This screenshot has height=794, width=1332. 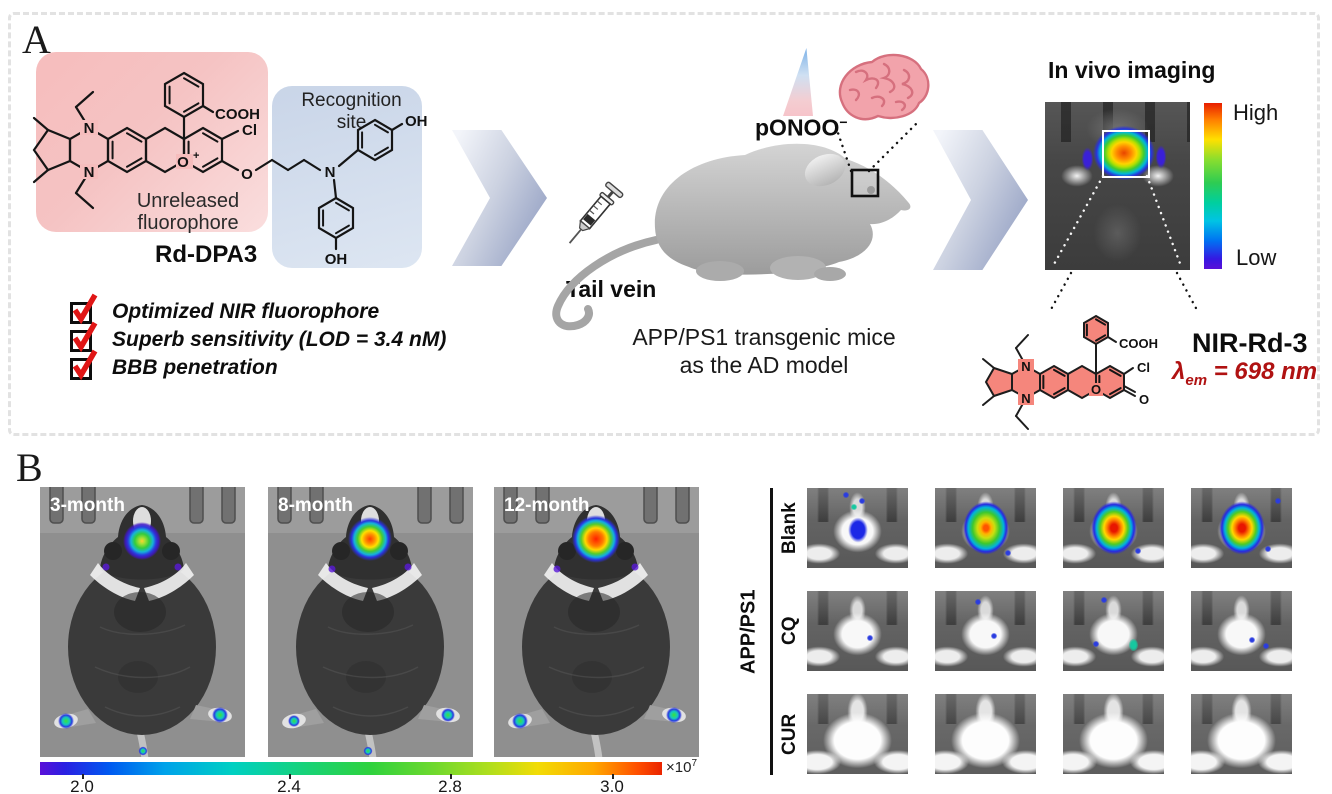 What do you see at coordinates (606, 283) in the screenshot?
I see `mouse-tail` at bounding box center [606, 283].